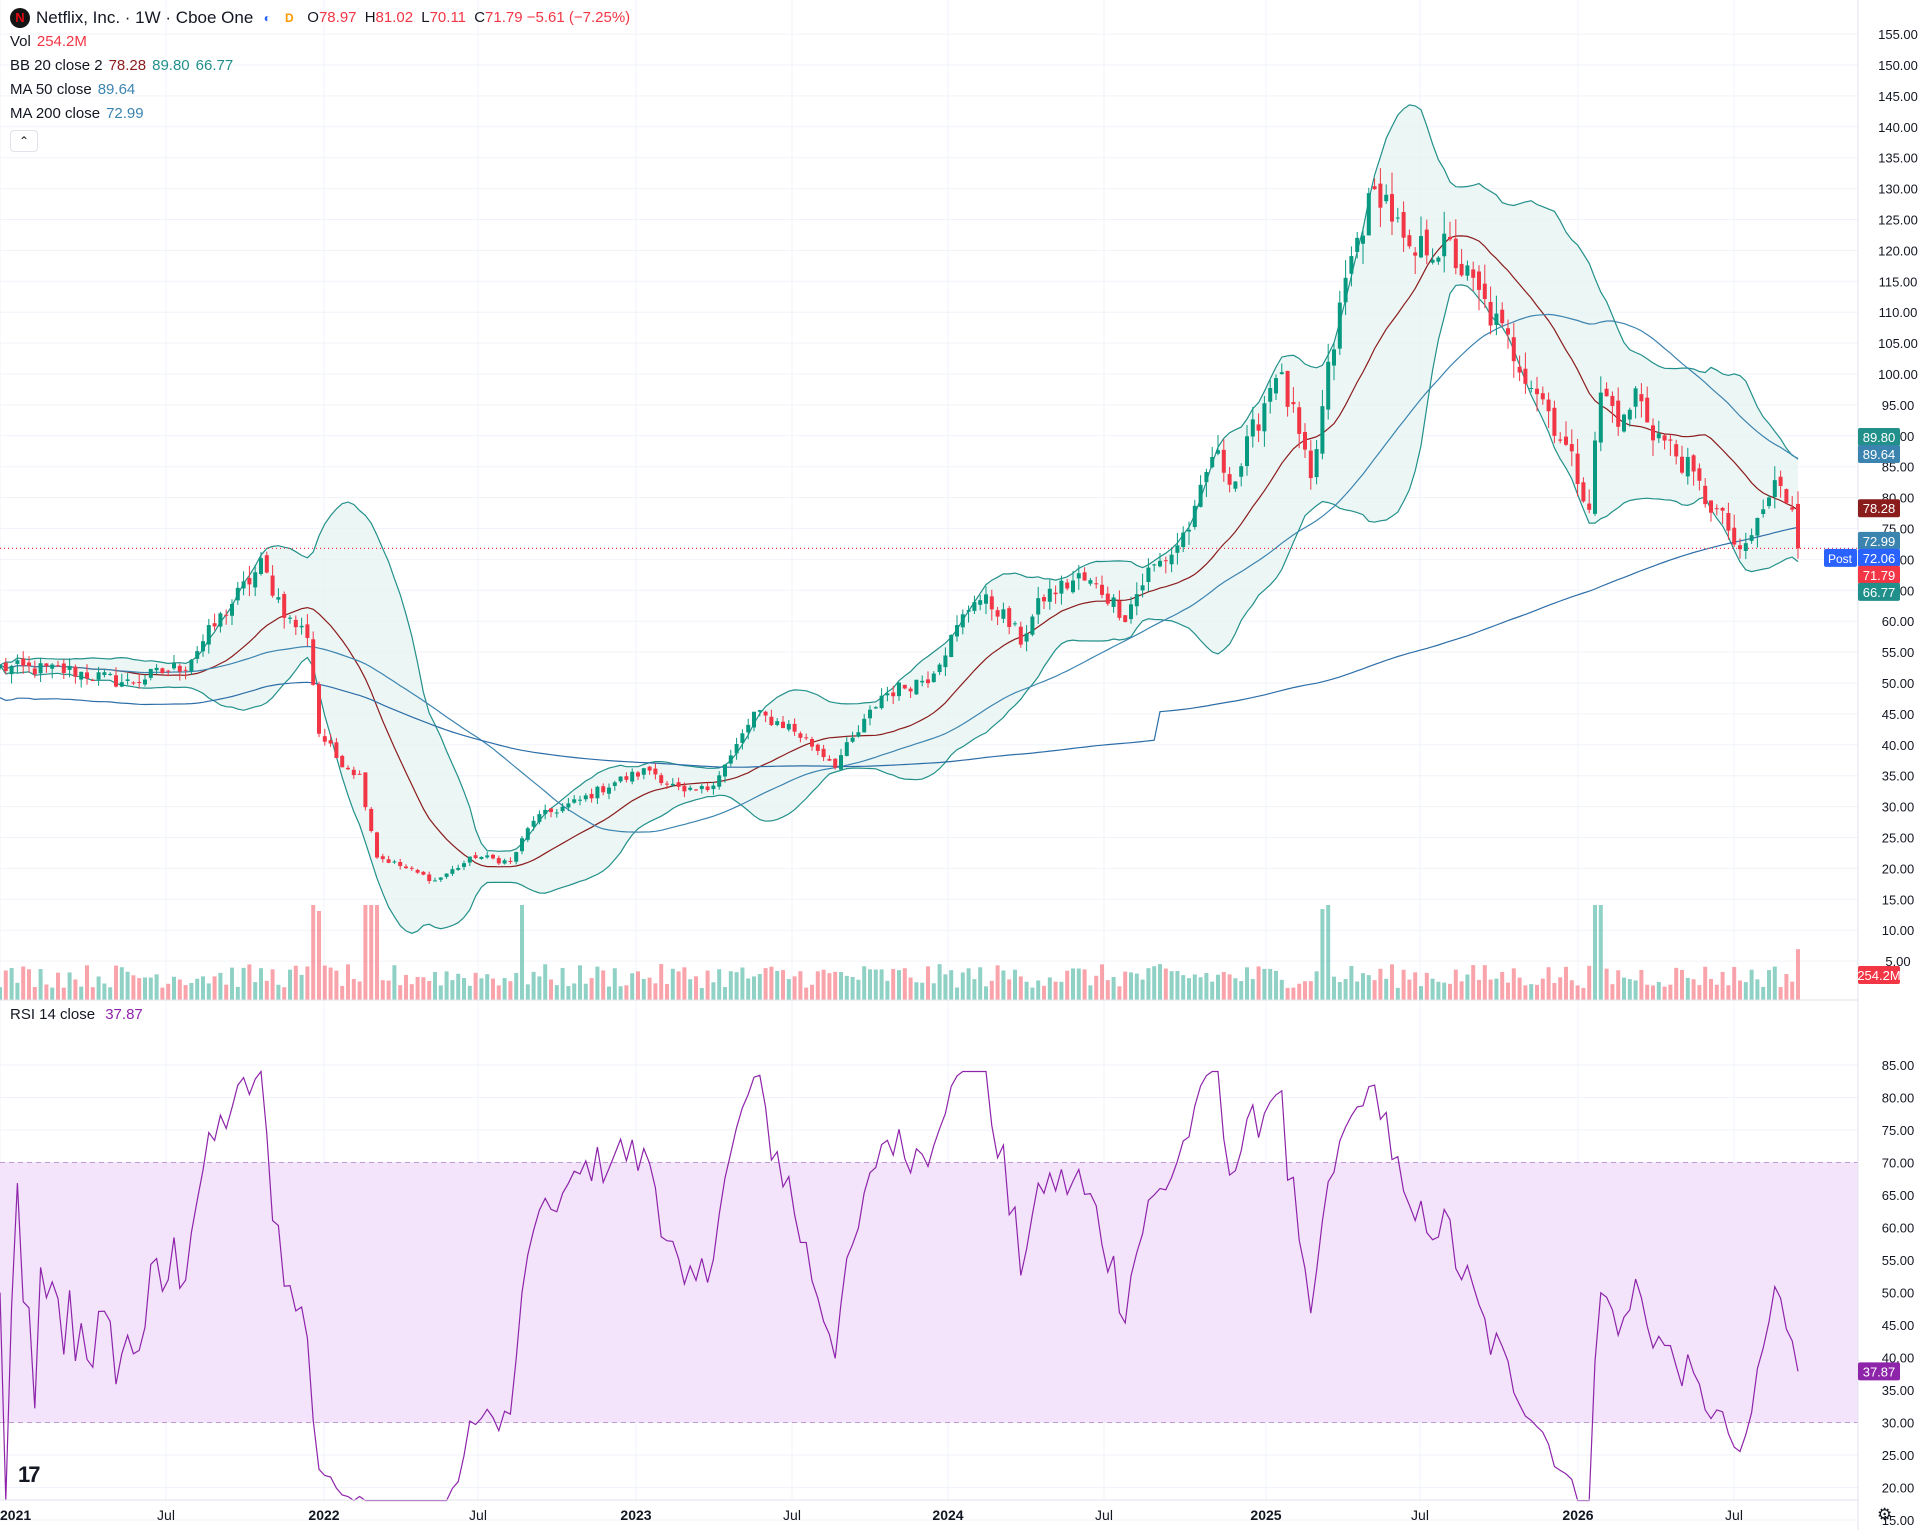 Image resolution: width=1920 pixels, height=1530 pixels. What do you see at coordinates (24, 141) in the screenshot?
I see `chevron-up-icon: ⌃` at bounding box center [24, 141].